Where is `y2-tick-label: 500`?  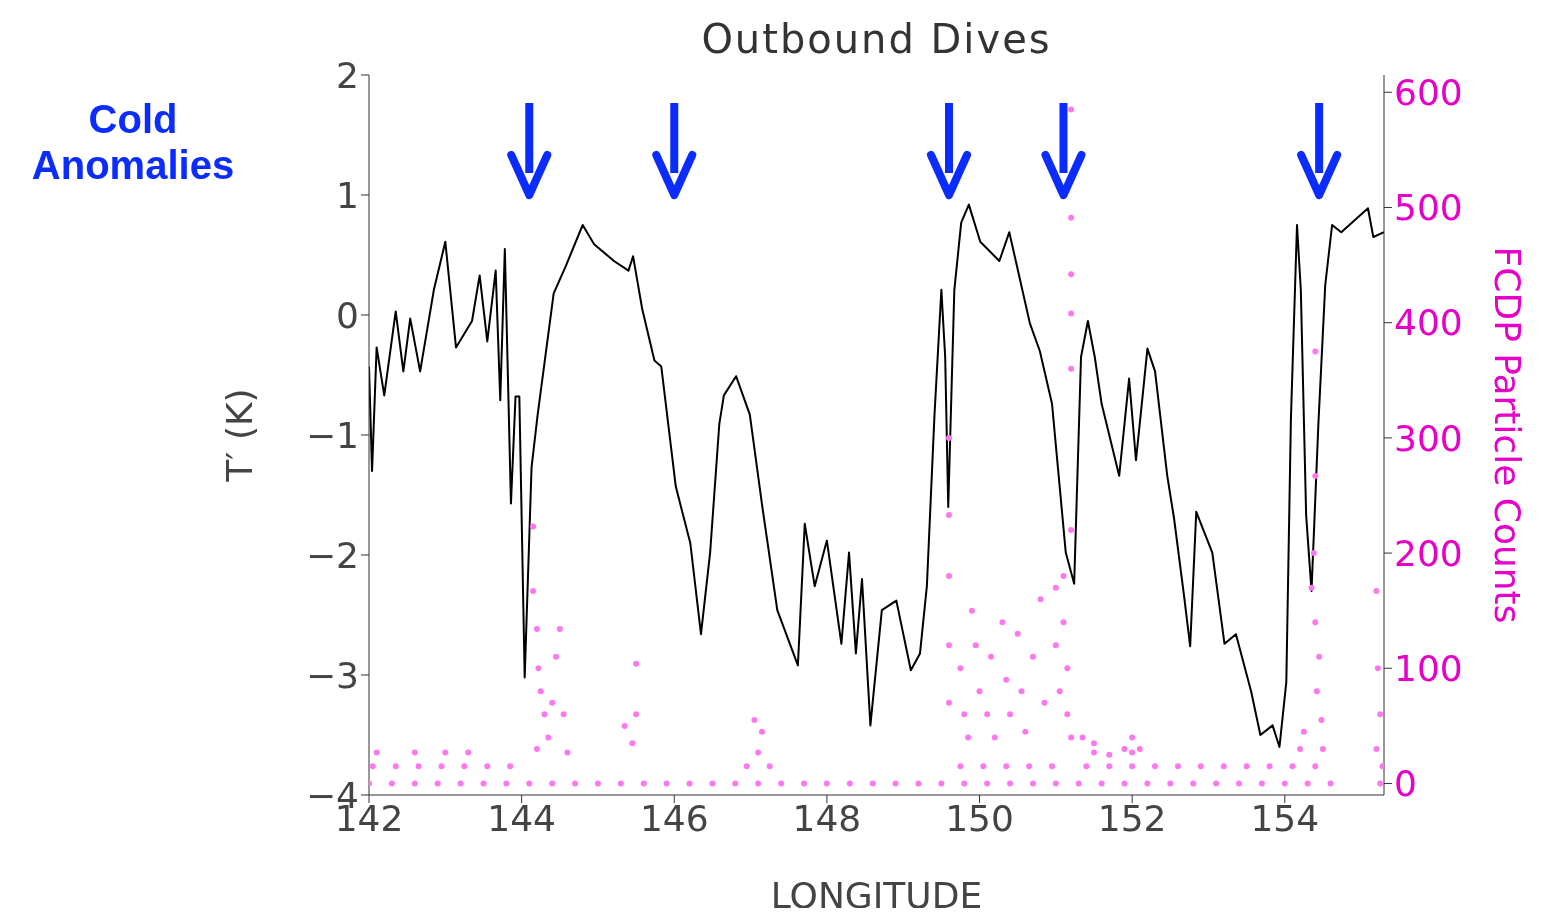
y2-tick-label: 500 is located at coordinates (1428, 208).